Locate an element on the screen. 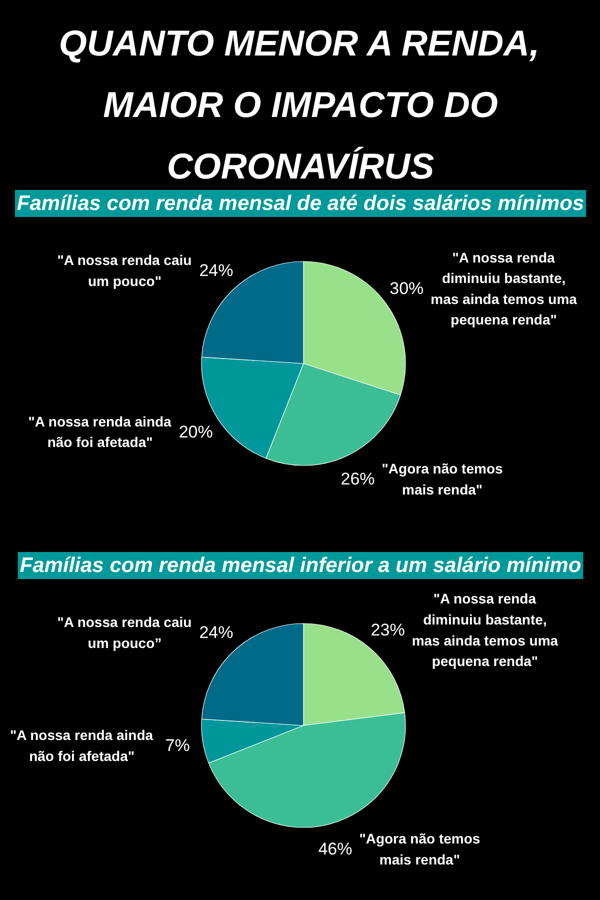  slice-label: "A nossa renda caiu um pouco” is located at coordinates (124, 632).